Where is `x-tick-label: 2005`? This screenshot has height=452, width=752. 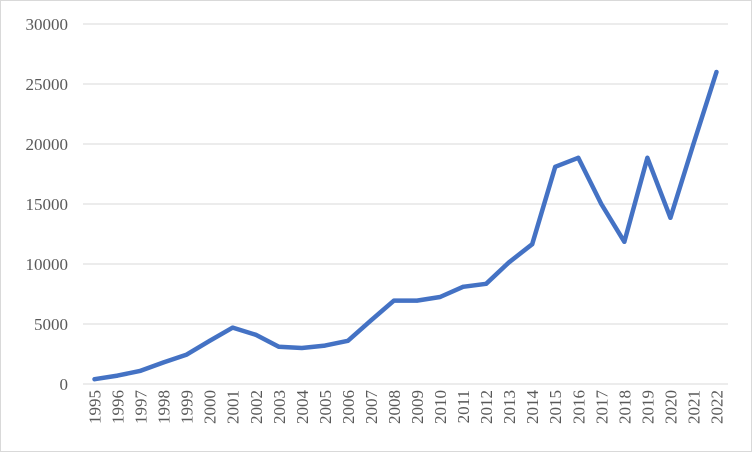 x-tick-label: 2005 is located at coordinates (325, 407).